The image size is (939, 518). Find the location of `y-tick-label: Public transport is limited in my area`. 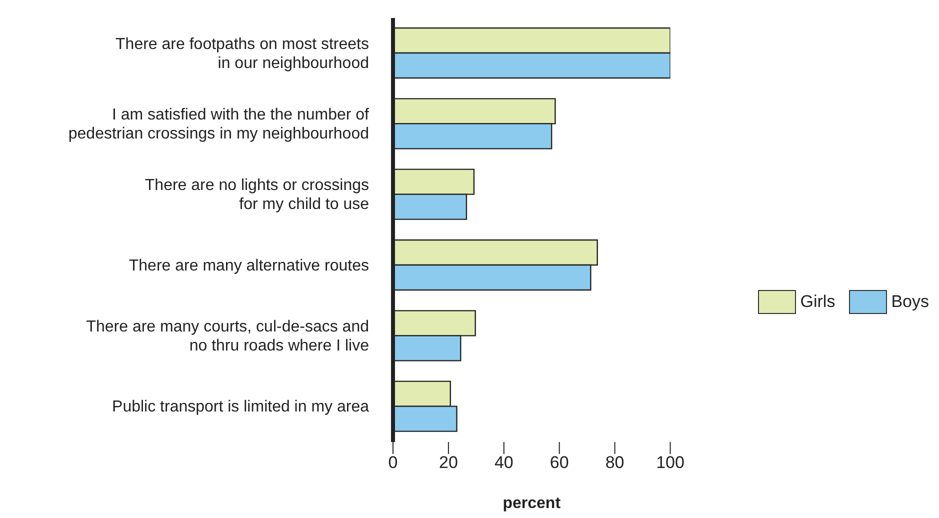

y-tick-label: Public transport is limited in my area is located at coordinates (241, 407).